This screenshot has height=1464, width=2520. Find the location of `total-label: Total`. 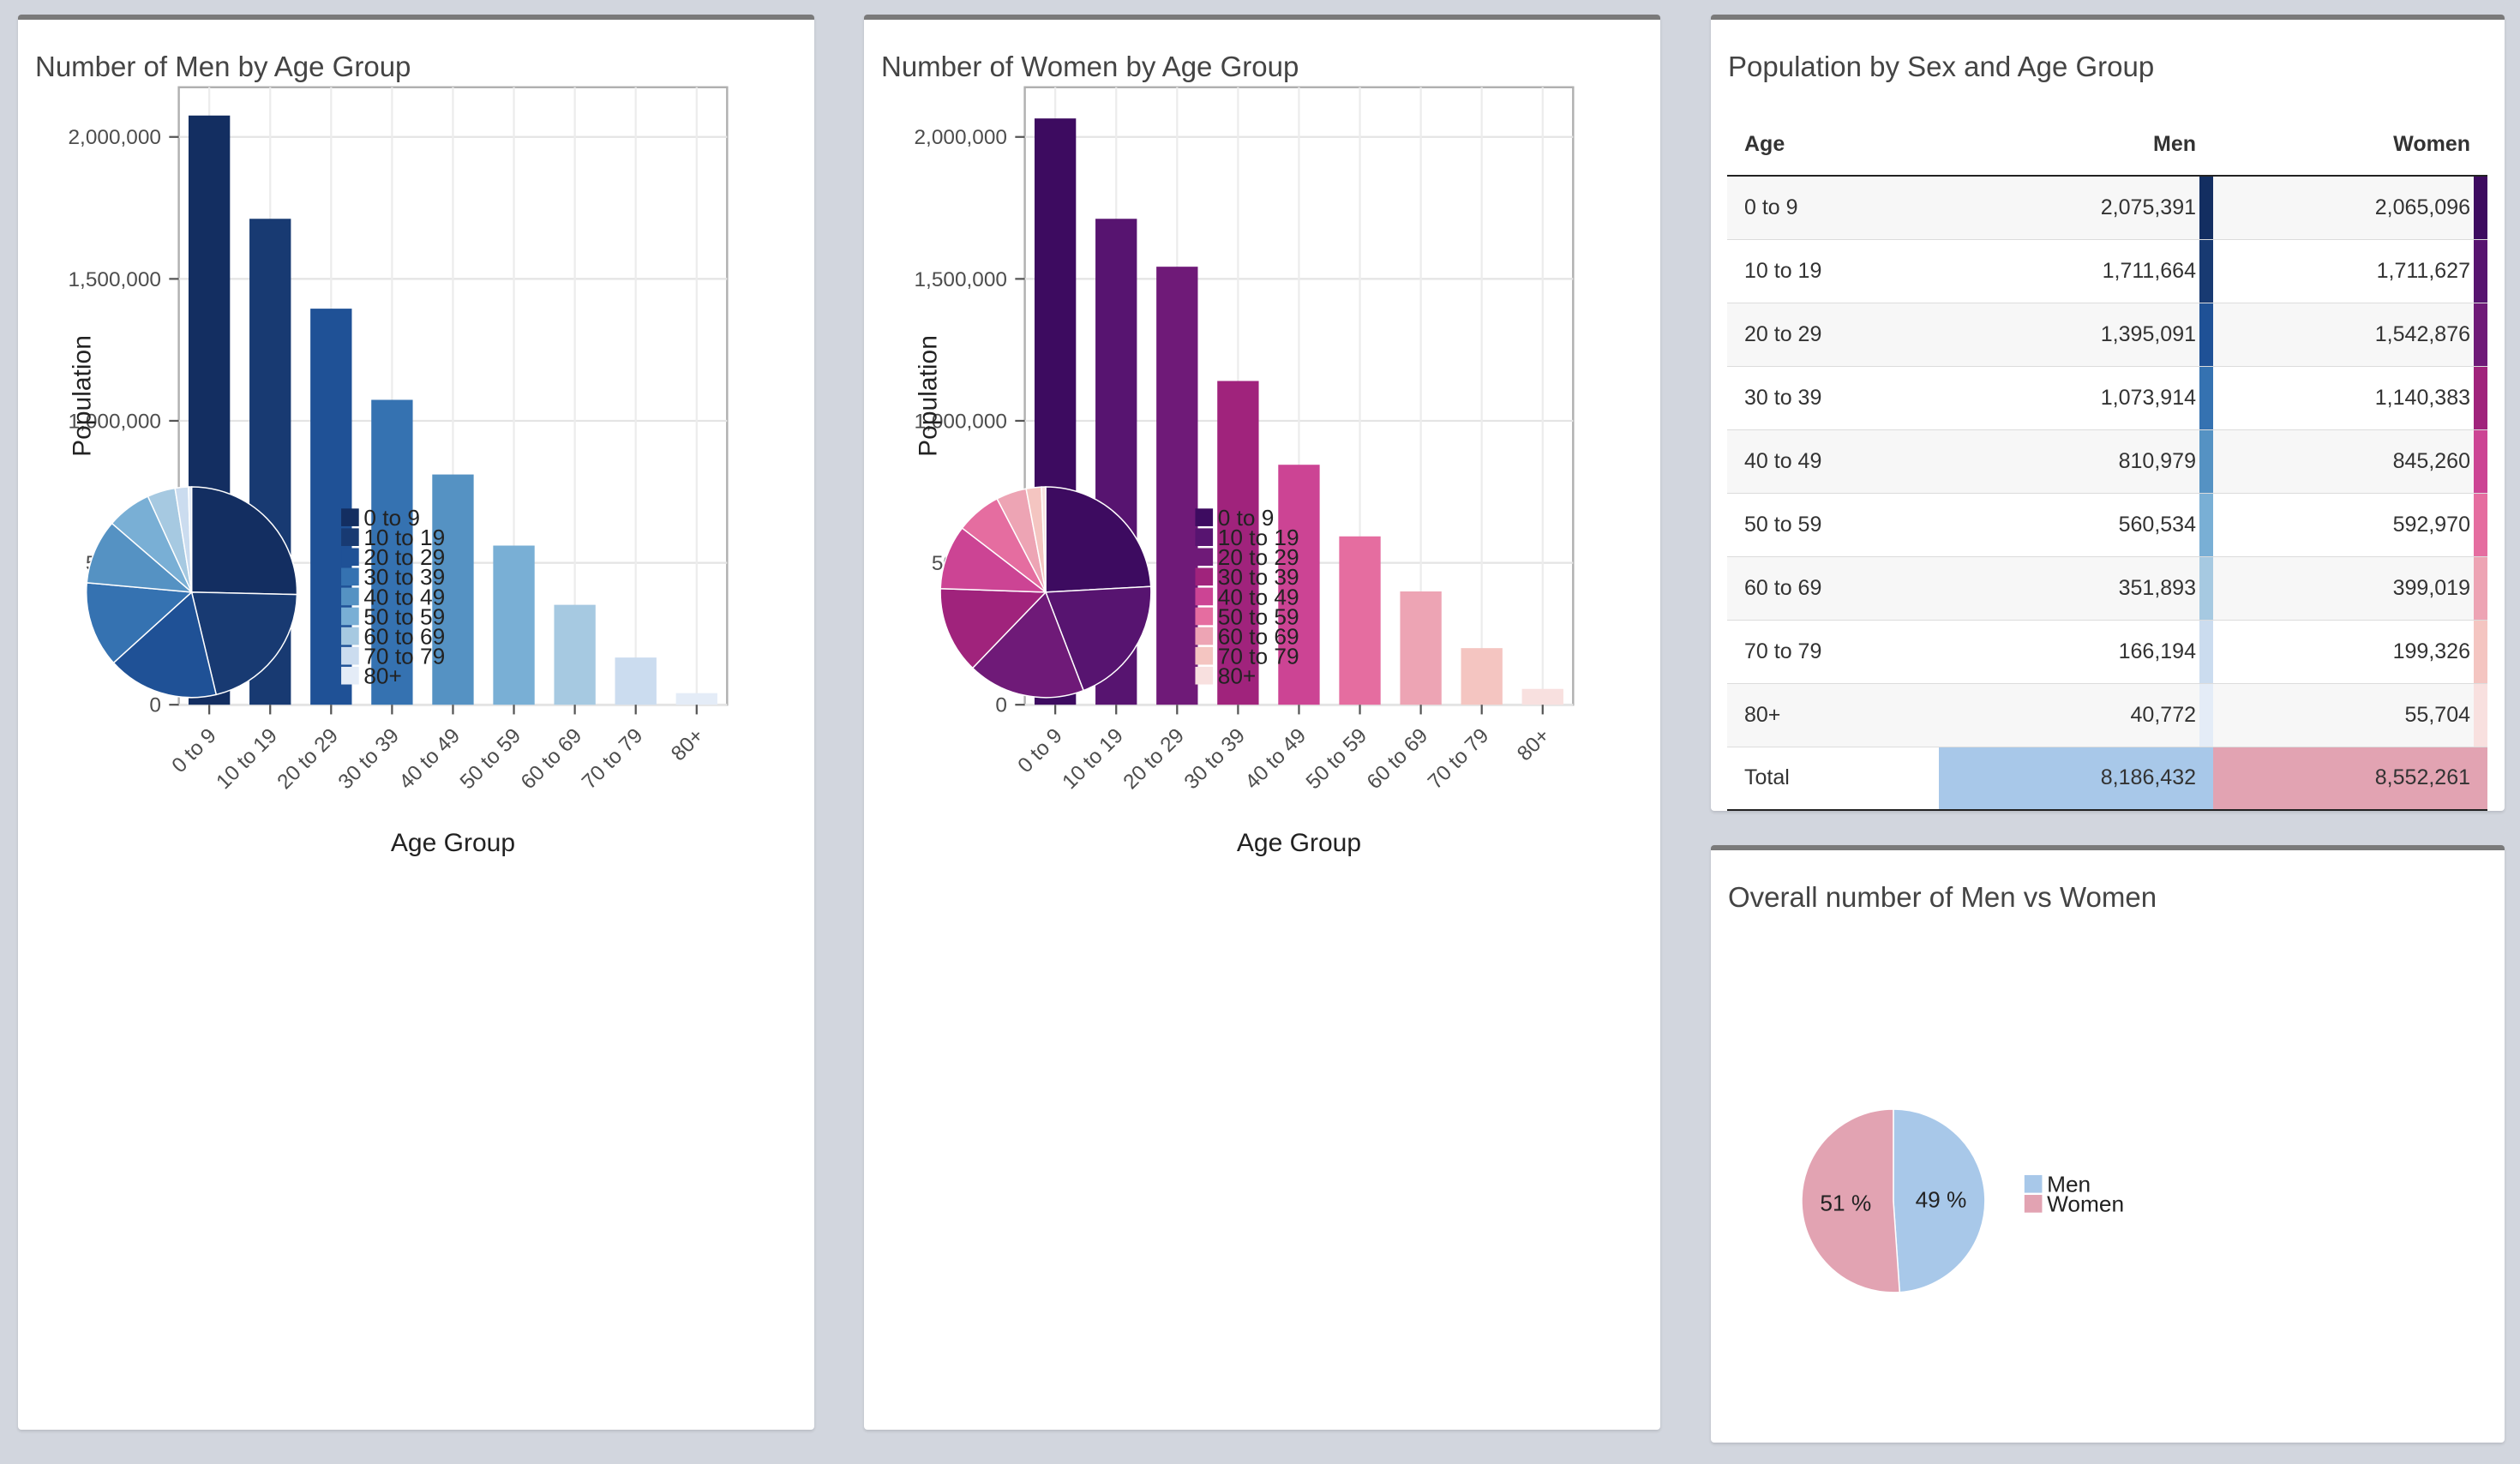

total-label: Total is located at coordinates (1833, 778).